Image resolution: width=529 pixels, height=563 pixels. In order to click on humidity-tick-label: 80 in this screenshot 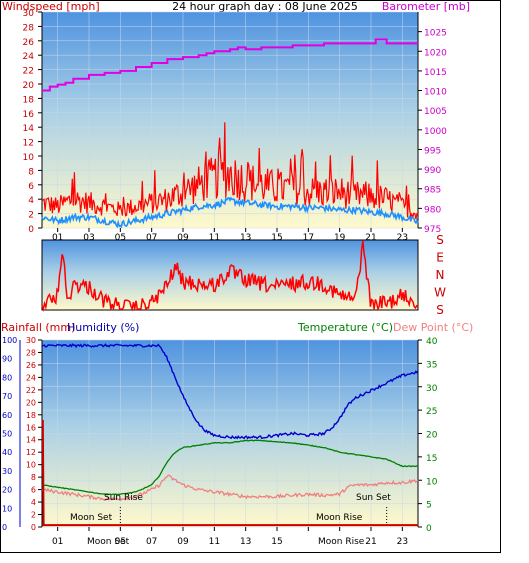, I will do `click(7, 377)`.